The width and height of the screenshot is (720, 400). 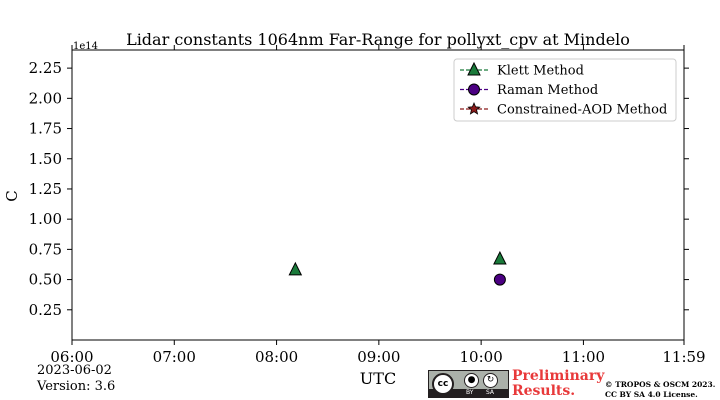 What do you see at coordinates (45, 98) in the screenshot?
I see `y-tick-label: 2.00` at bounding box center [45, 98].